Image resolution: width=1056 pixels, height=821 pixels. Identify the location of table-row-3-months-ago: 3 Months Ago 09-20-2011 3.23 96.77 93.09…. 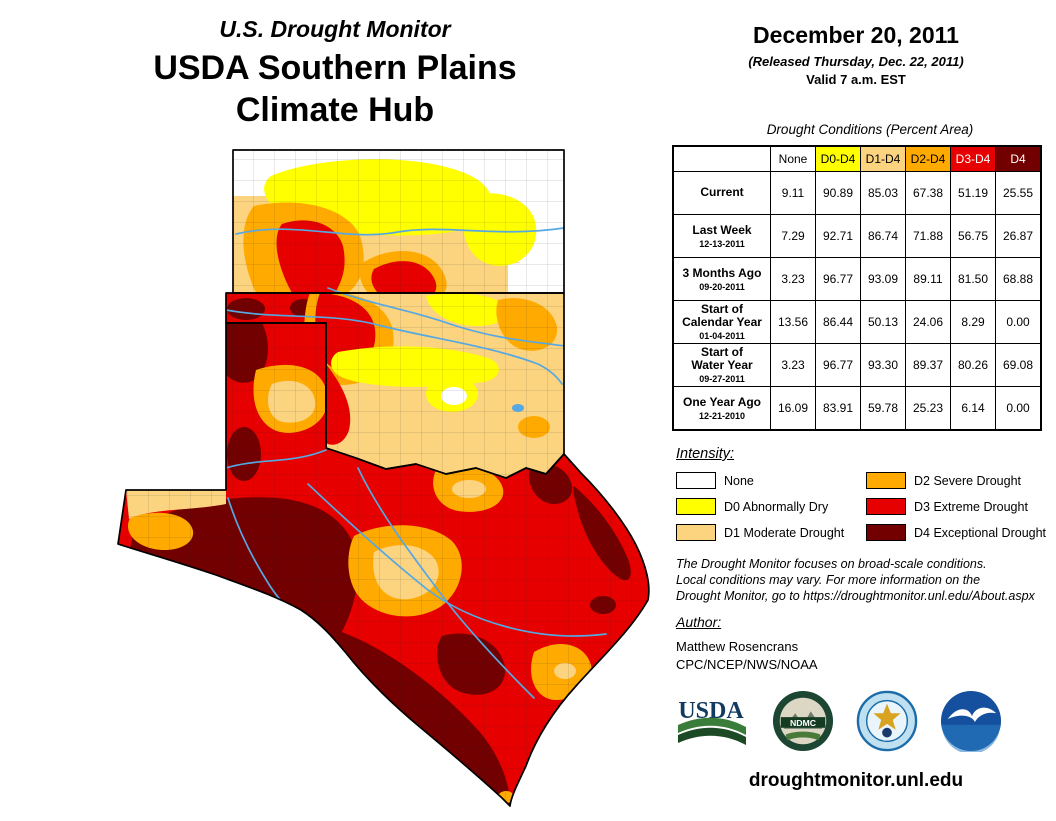
(857, 279).